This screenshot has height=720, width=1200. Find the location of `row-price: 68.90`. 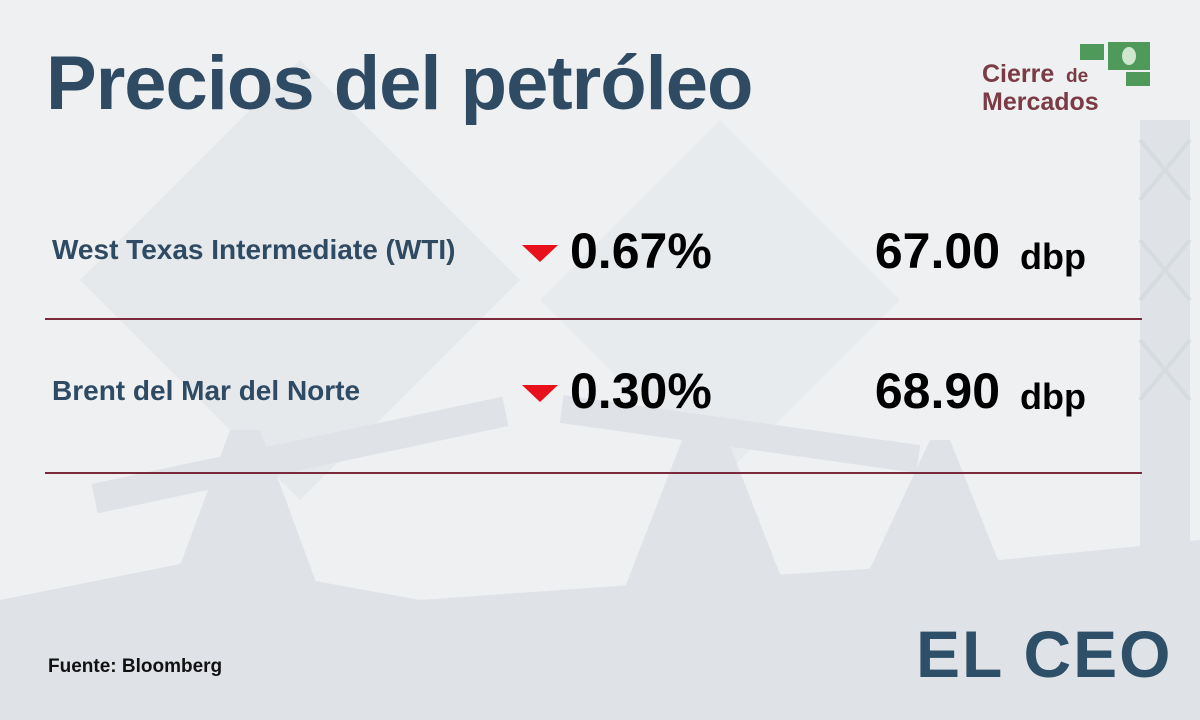

row-price: 68.90 is located at coordinates (937, 391).